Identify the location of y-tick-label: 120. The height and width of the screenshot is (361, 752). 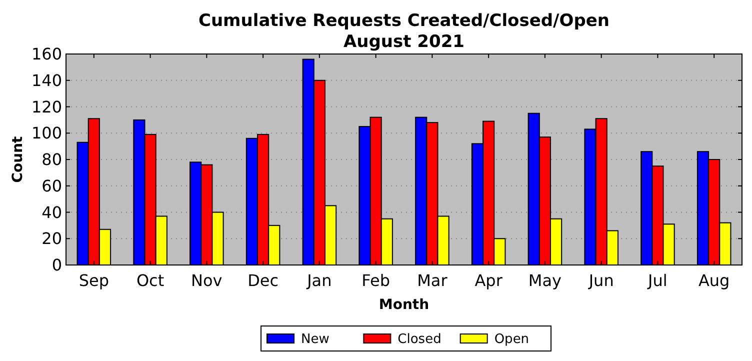
(46, 106).